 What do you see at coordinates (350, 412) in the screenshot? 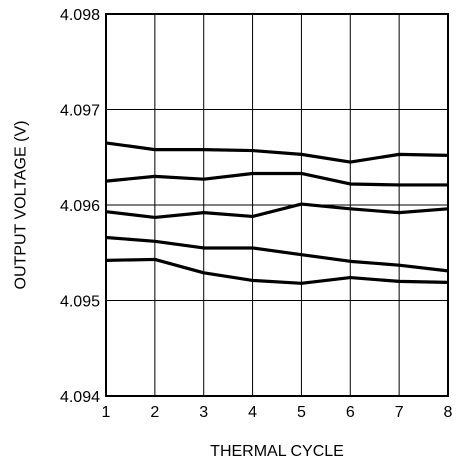
I see `x-tick-label: 6` at bounding box center [350, 412].